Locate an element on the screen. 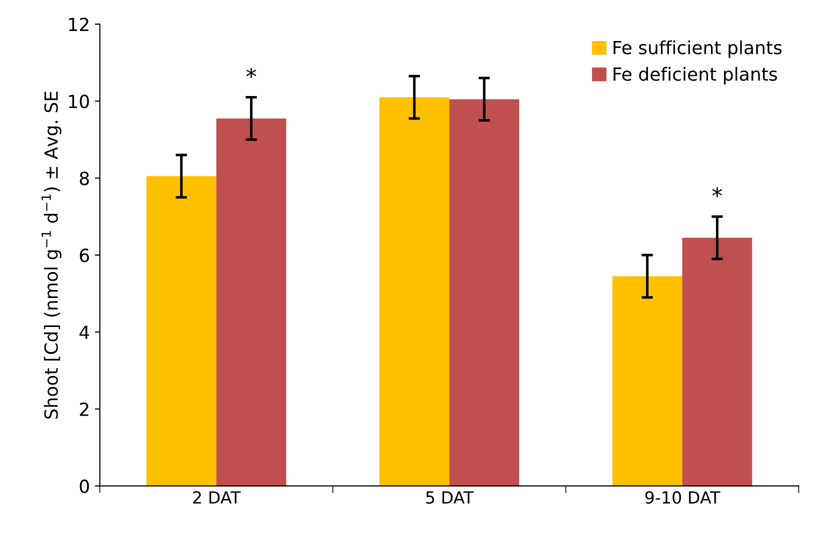  y-tick-label: 6 is located at coordinates (84, 255).